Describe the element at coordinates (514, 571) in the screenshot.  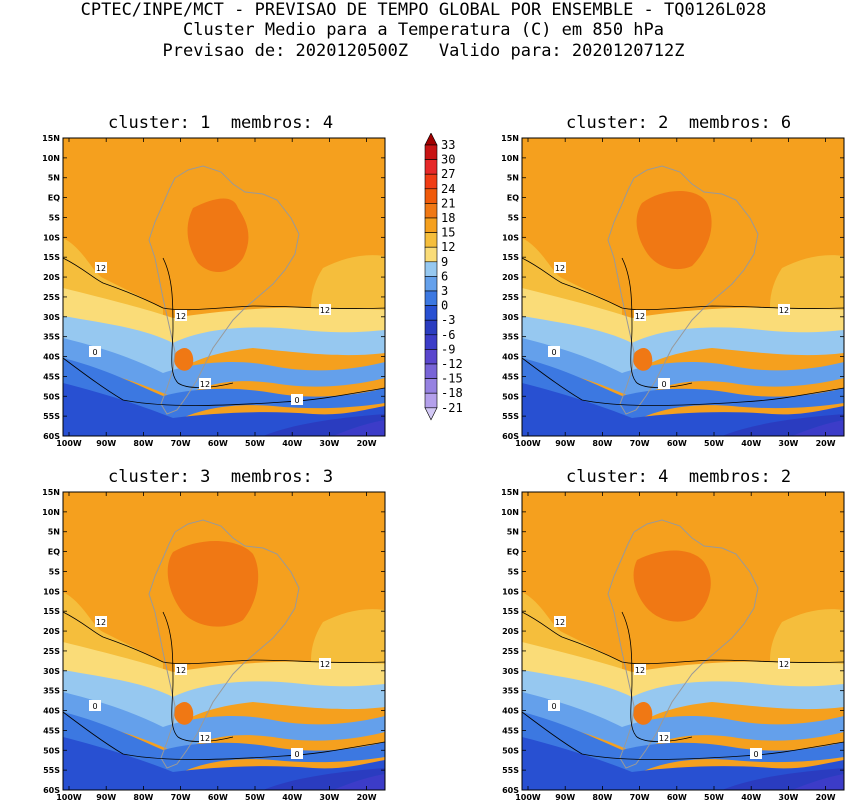
I see `lat-label: 5S` at that location.